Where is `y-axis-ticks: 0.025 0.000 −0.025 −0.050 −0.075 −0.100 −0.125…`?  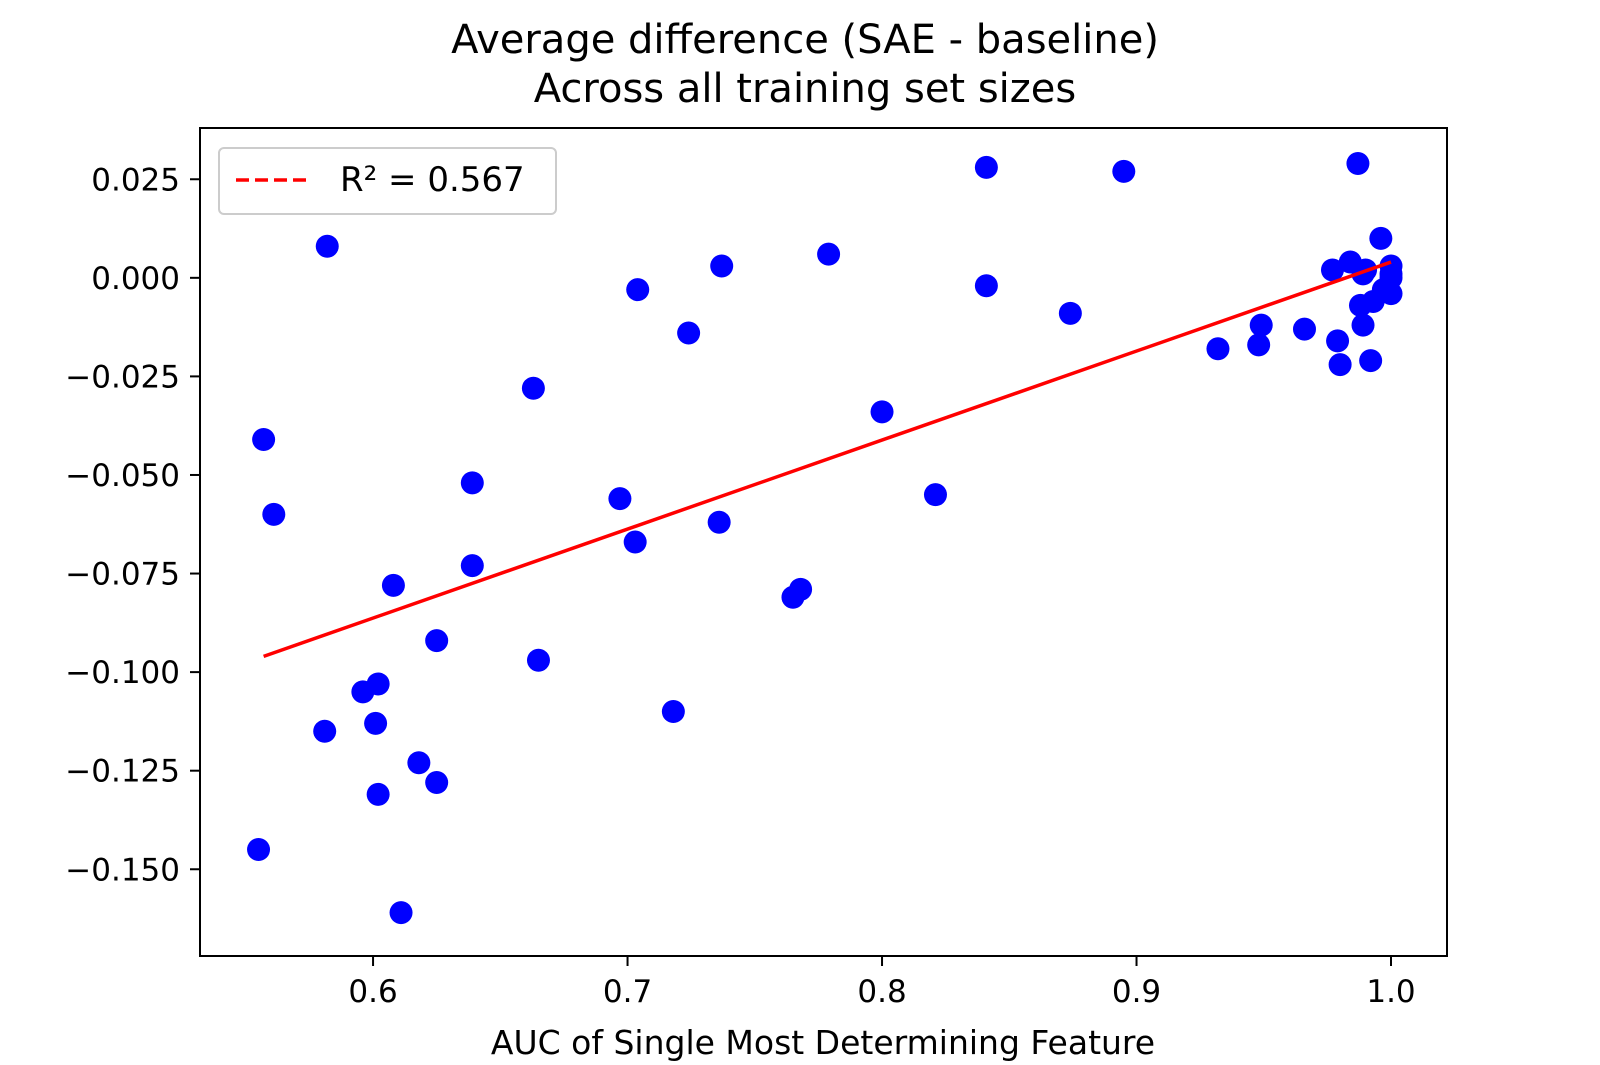 y-axis-ticks: 0.025 0.000 −0.025 −0.050 −0.075 −0.100 −0.125… is located at coordinates (132, 525).